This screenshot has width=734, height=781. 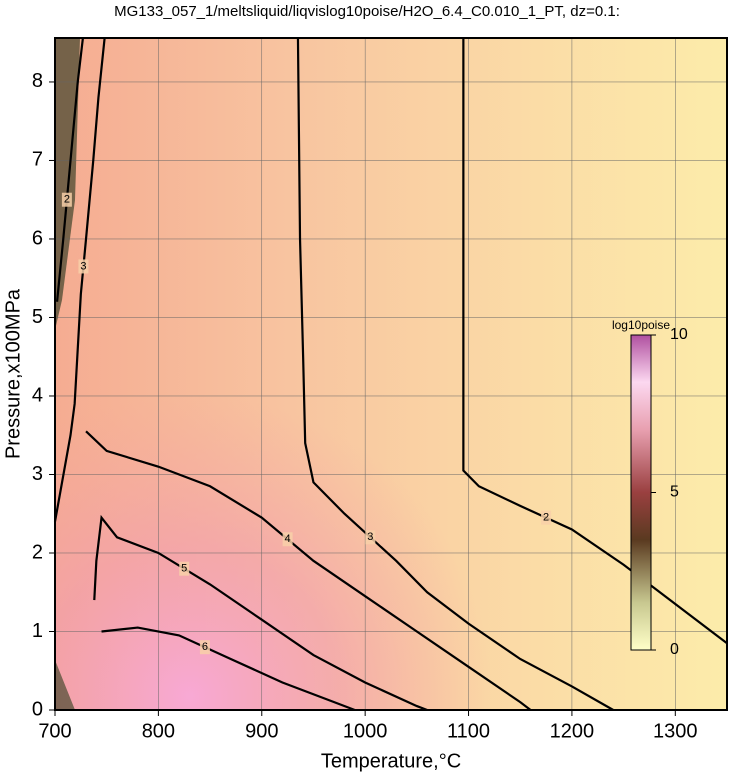 I want to click on colorbar-label: log10poise, so click(x=641, y=325).